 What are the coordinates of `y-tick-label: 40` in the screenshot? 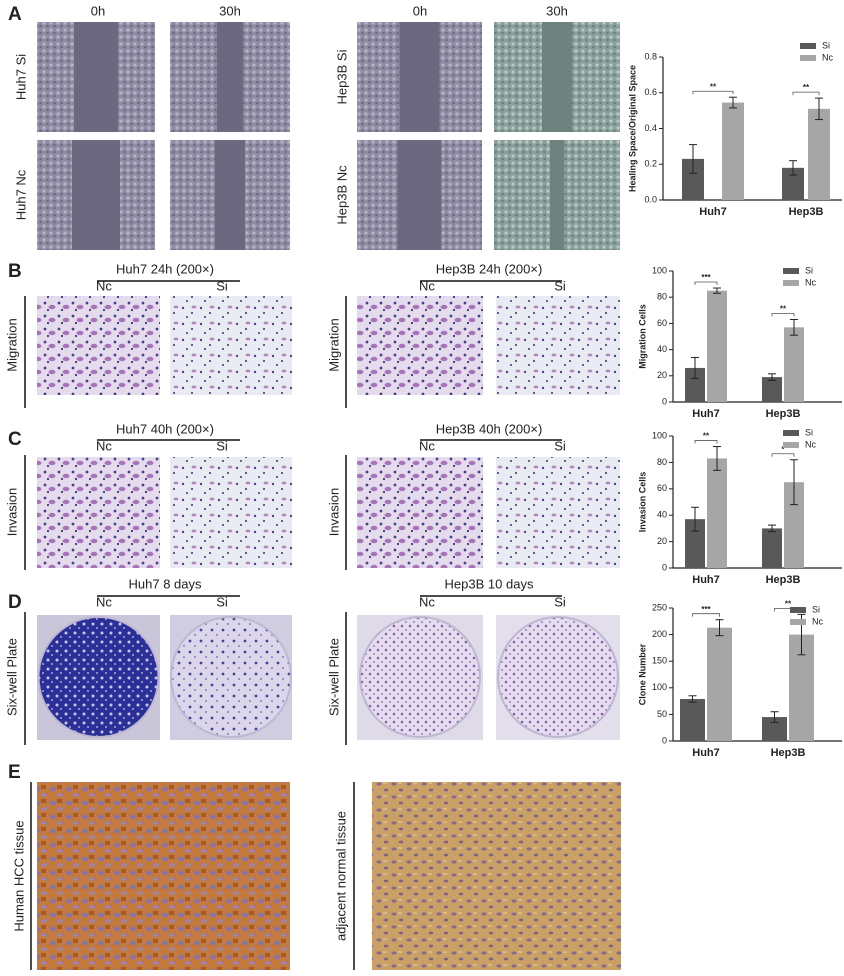 It's located at (662, 515).